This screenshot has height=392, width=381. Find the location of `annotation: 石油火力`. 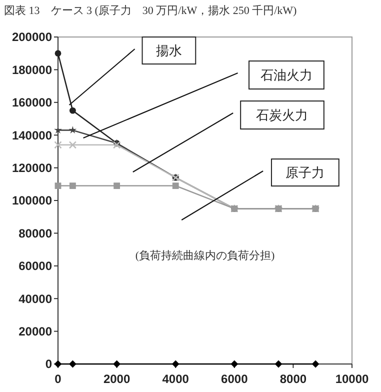

annotation: 石油火力 is located at coordinates (286, 75).